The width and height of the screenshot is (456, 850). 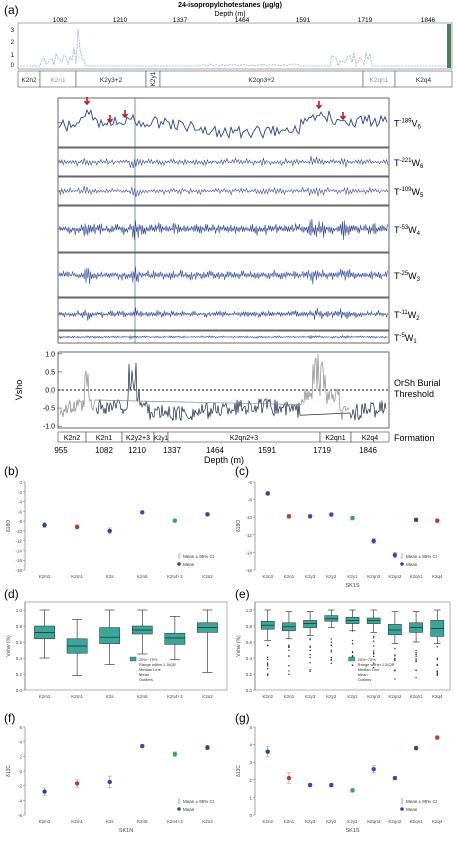 I want to click on vsho-series-gray, so click(x=204, y=387).